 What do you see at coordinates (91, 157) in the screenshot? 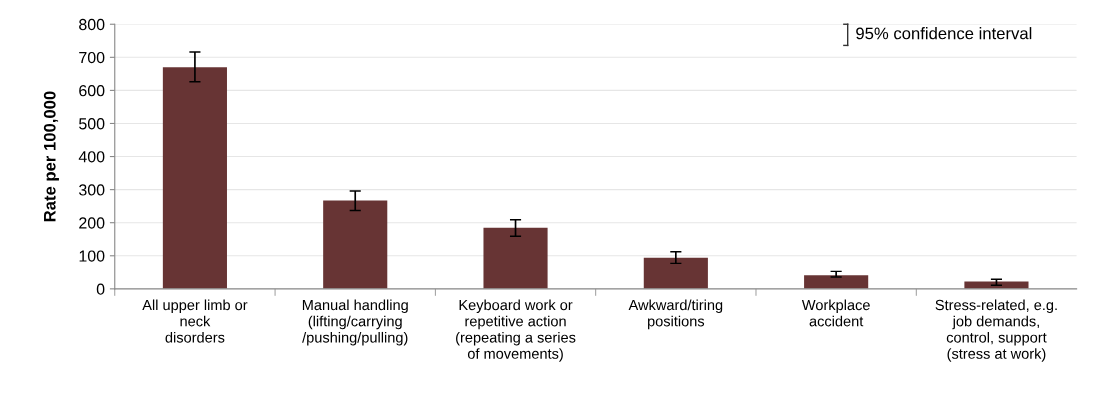
I see `y-tick-label: 400` at bounding box center [91, 157].